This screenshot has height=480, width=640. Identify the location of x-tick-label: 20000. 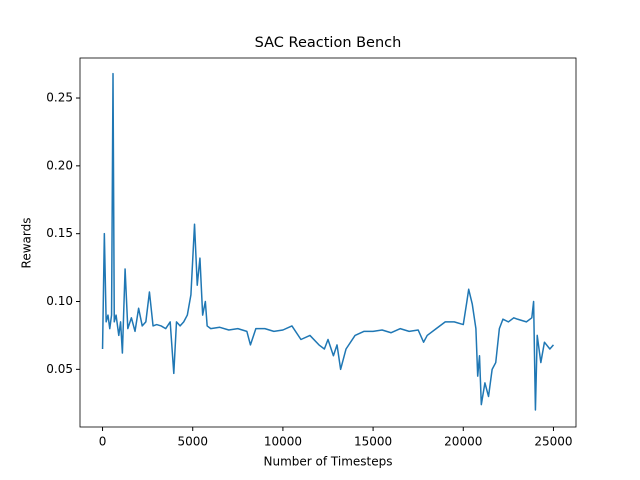
(463, 442).